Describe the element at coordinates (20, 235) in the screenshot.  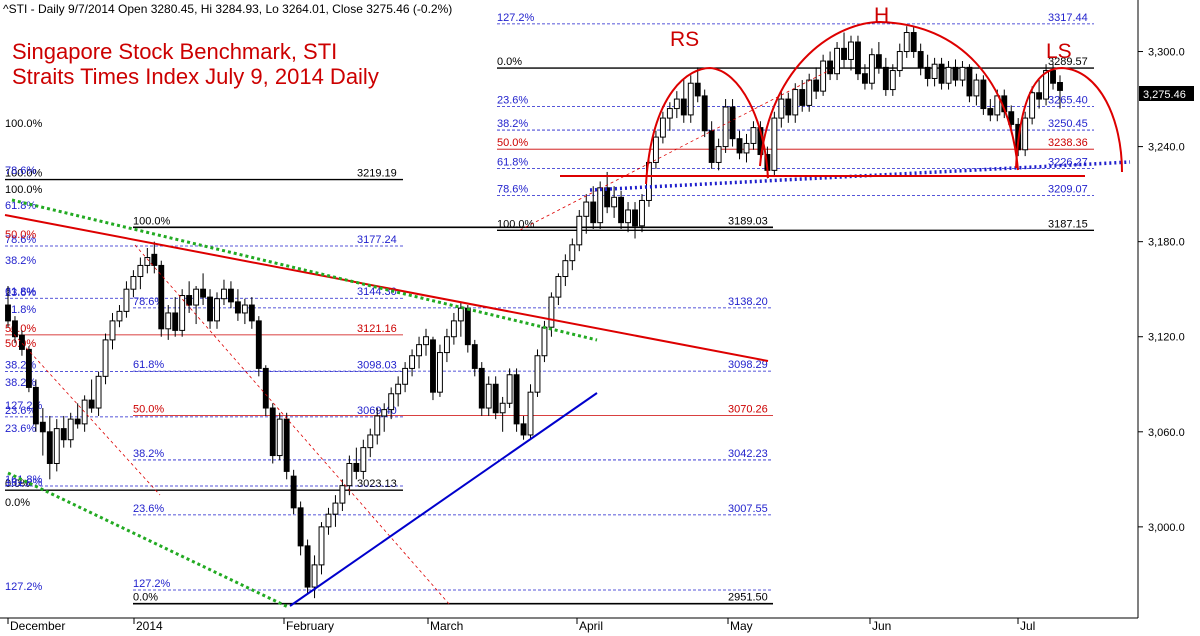
I see `left-edge-fib-label: 50.0%` at that location.